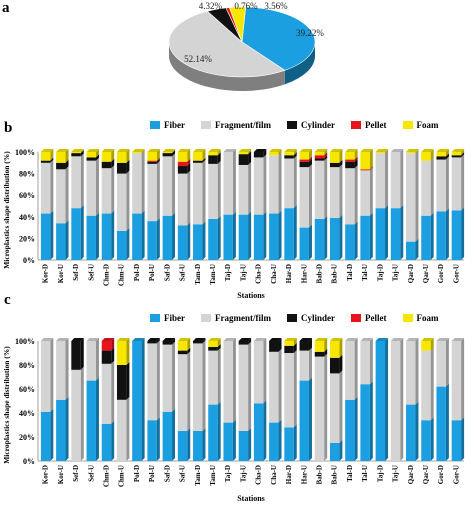 Image resolution: width=474 pixels, height=508 pixels. I want to click on bar-fiber-qar-d, so click(411, 250).